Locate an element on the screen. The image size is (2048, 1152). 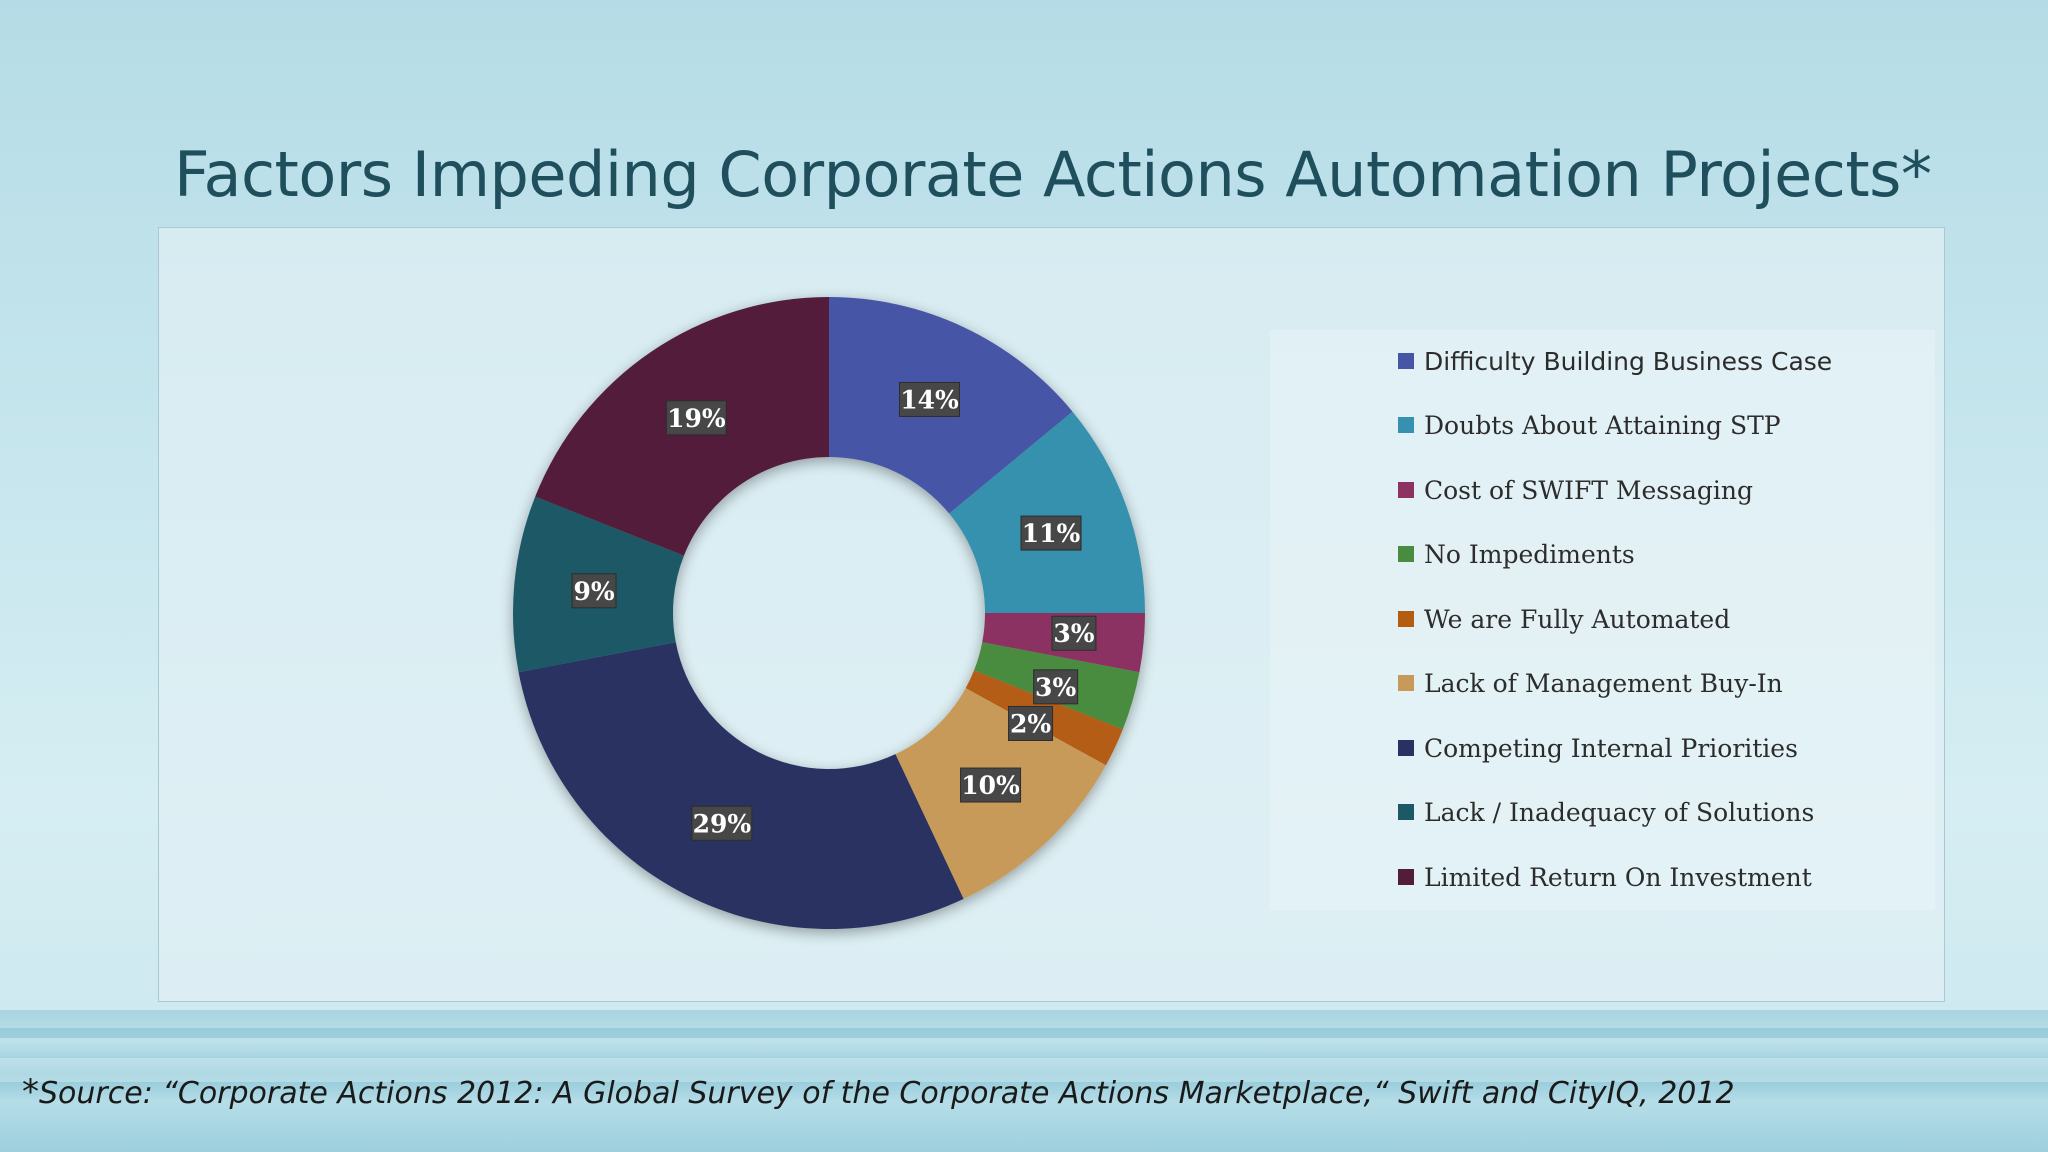
legend-item: Lack / Inadequacy of Solutions is located at coordinates (1606, 812).